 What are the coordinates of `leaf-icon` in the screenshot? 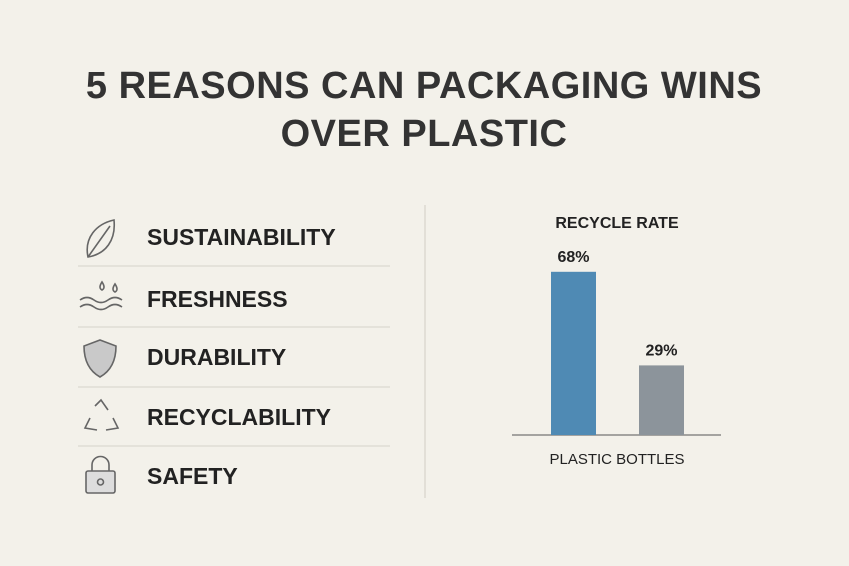 It's located at (100, 238).